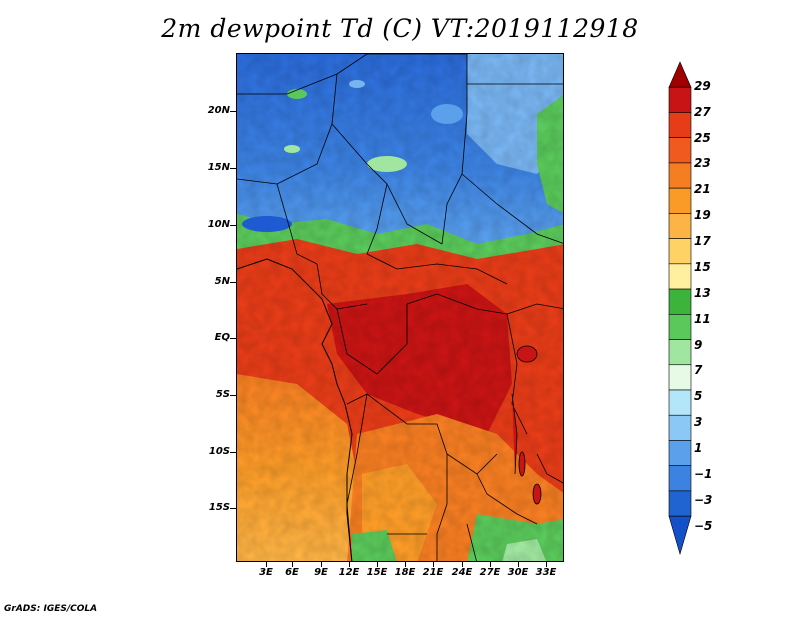 This screenshot has width=800, height=618. Describe the element at coordinates (702, 319) in the screenshot. I see `colorbar-label: 11` at that location.